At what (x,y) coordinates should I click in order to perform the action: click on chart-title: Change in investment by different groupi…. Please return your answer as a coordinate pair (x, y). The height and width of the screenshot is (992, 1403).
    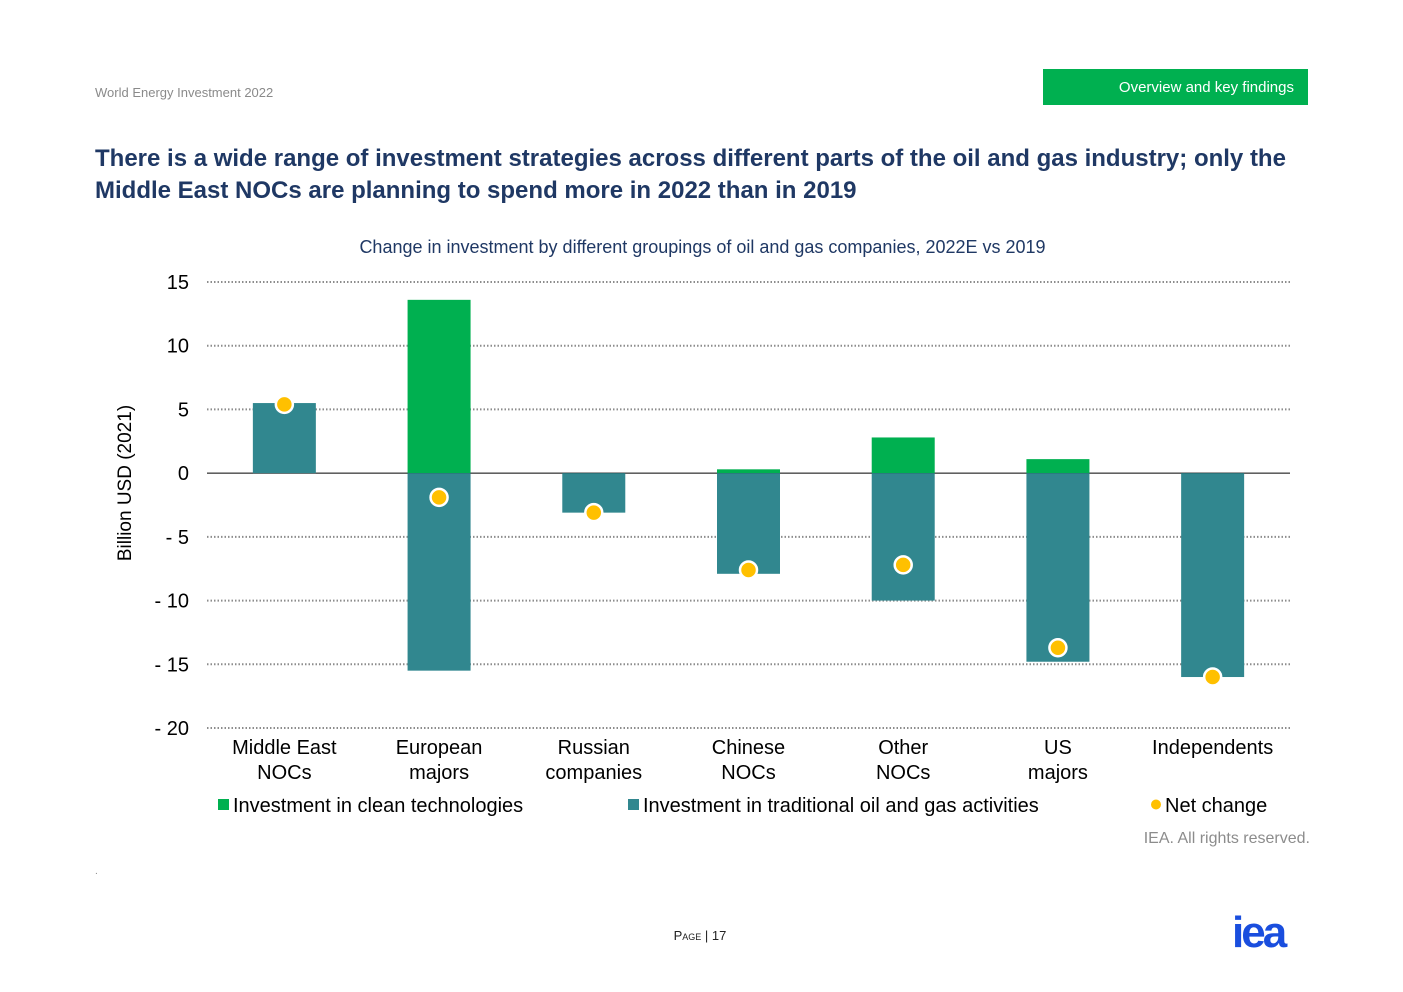
    Looking at the image, I should click on (702, 247).